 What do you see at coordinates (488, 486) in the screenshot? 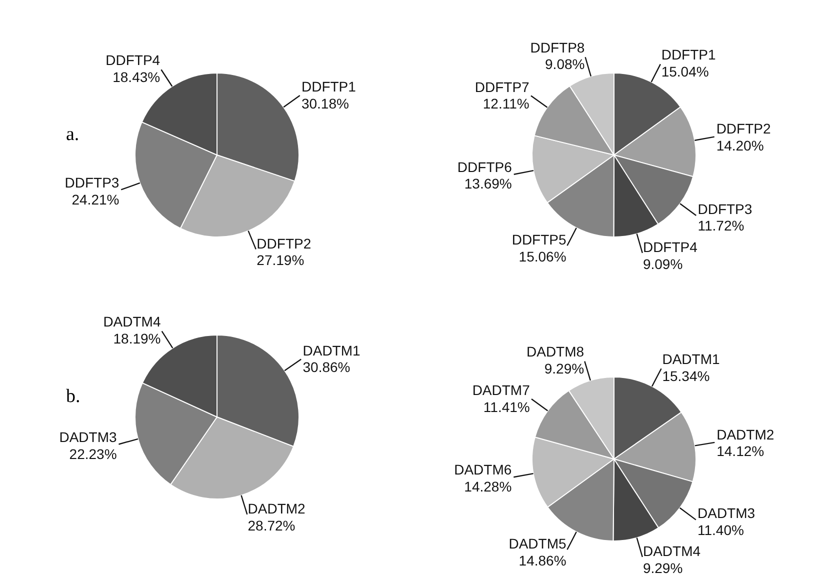
I see `data-label: 14.28%` at bounding box center [488, 486].